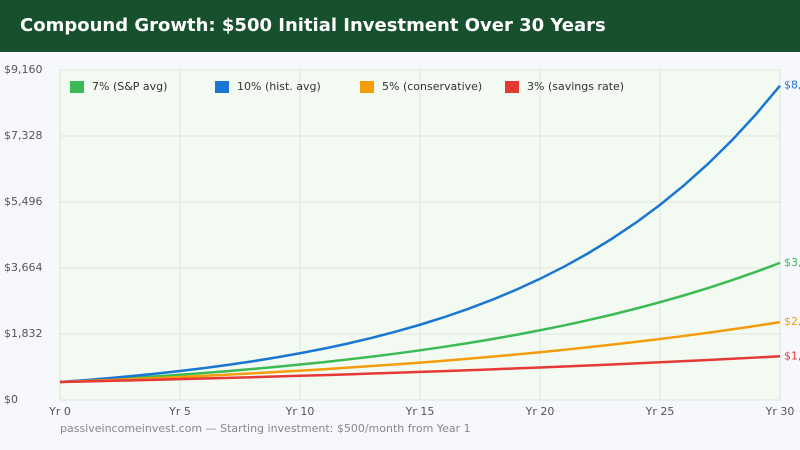 This screenshot has width=800, height=450. What do you see at coordinates (300, 411) in the screenshot?
I see `x-tick-label: Yr 10` at bounding box center [300, 411].